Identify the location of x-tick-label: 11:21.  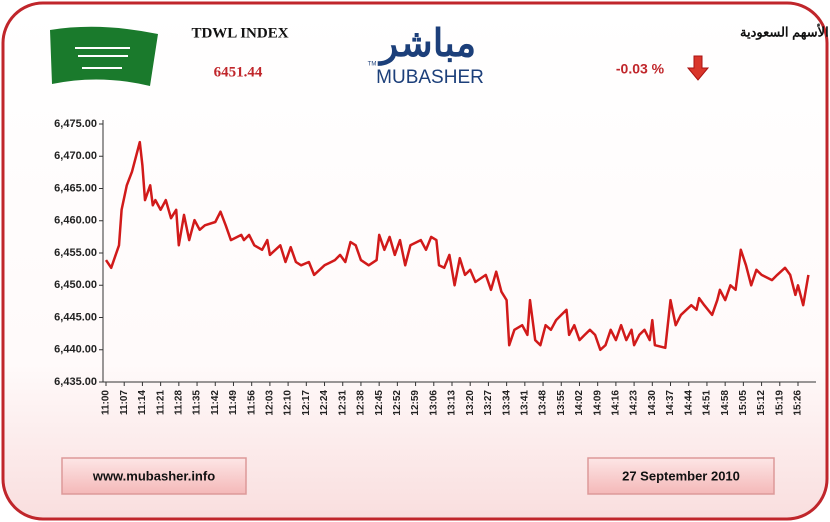
(160, 402).